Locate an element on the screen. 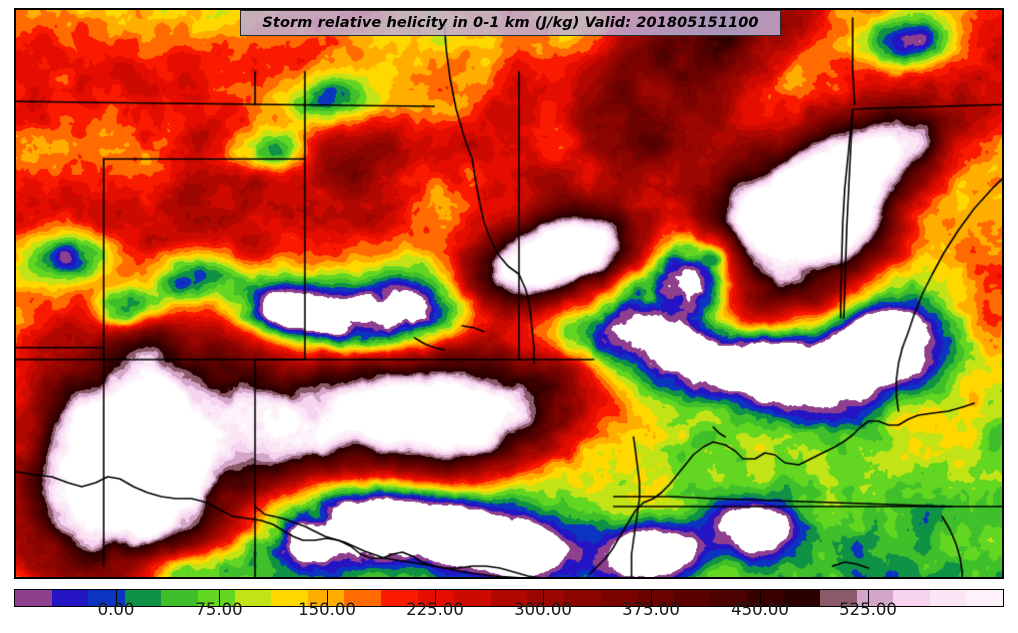  colorbar is located at coordinates (509, 598).